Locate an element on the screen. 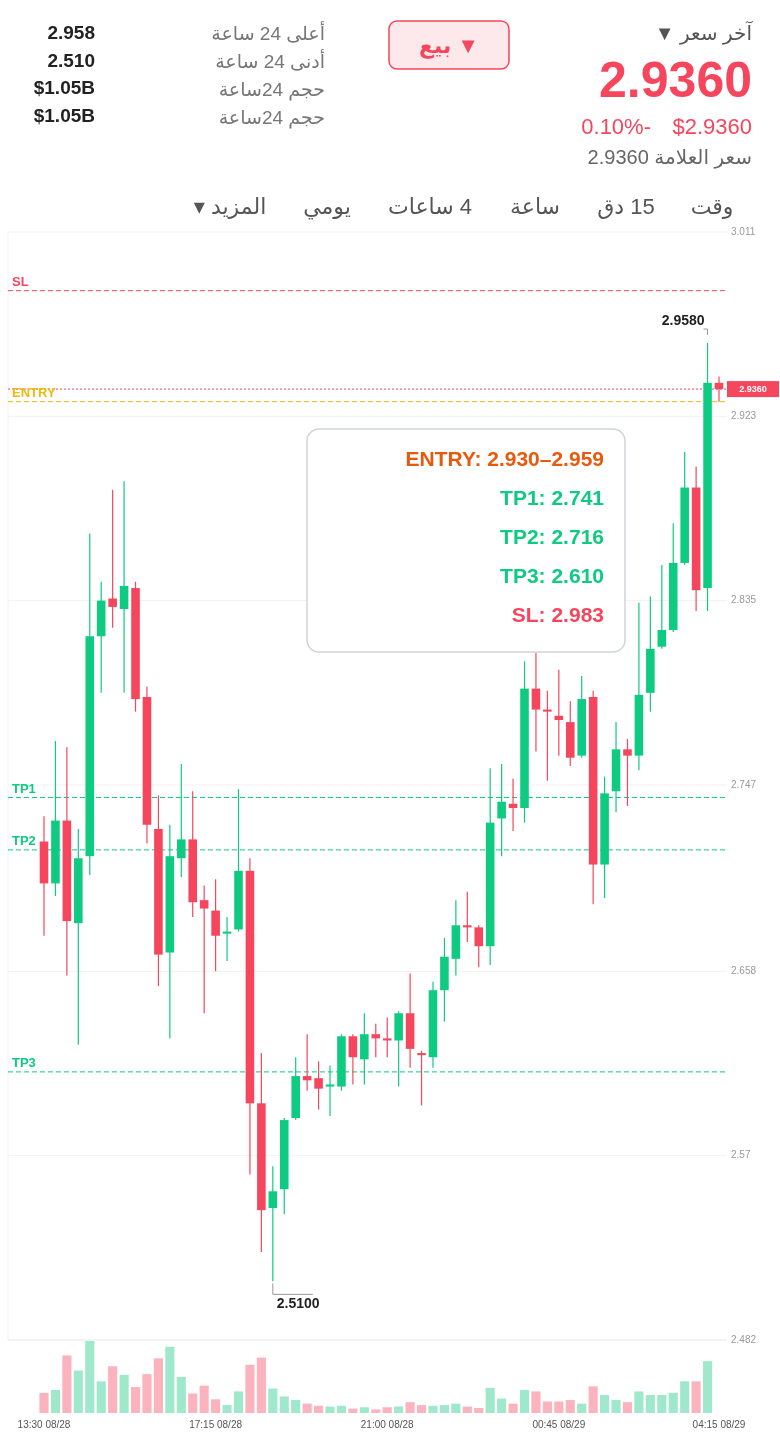 The width and height of the screenshot is (780, 1432). y-tick-label: 2.57 is located at coordinates (741, 1155).